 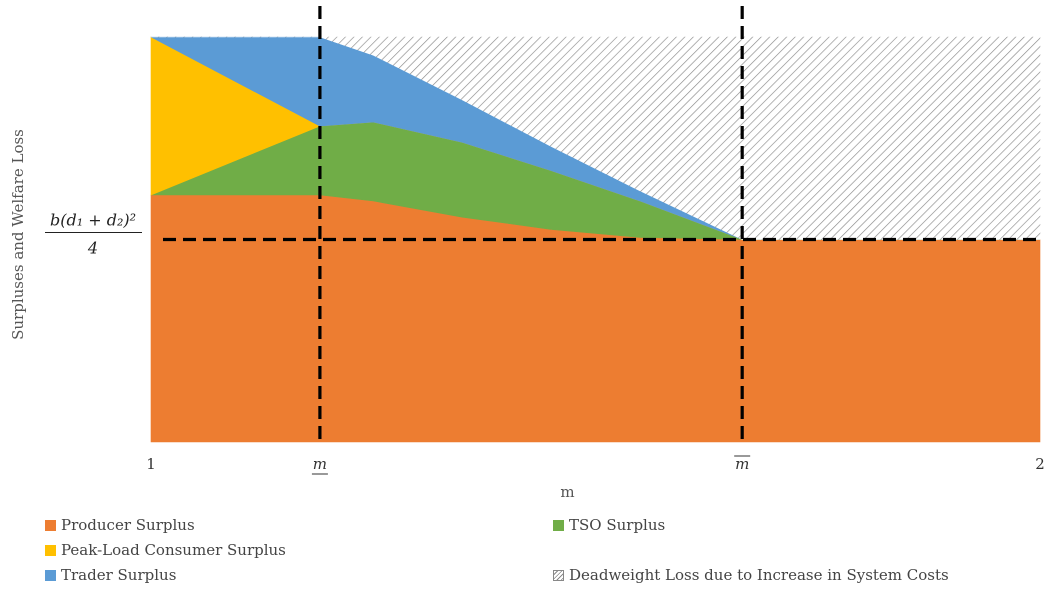 I want to click on legend-swatch-trader, so click(x=50, y=575).